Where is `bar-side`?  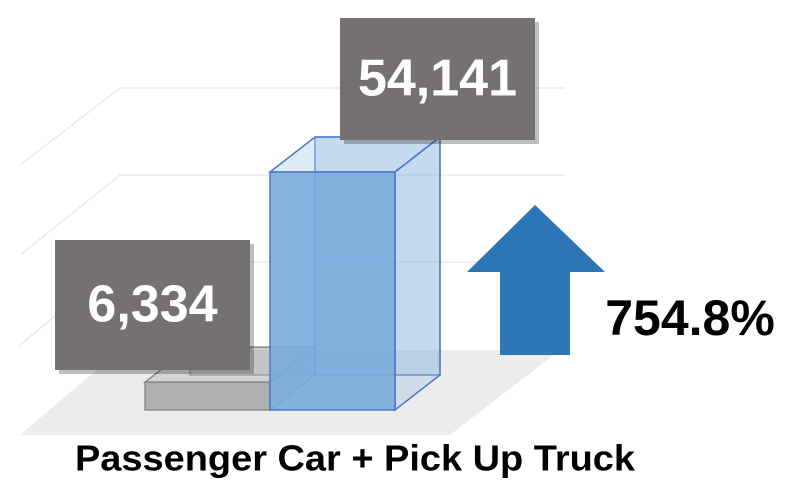
bar-side is located at coordinates (417, 273).